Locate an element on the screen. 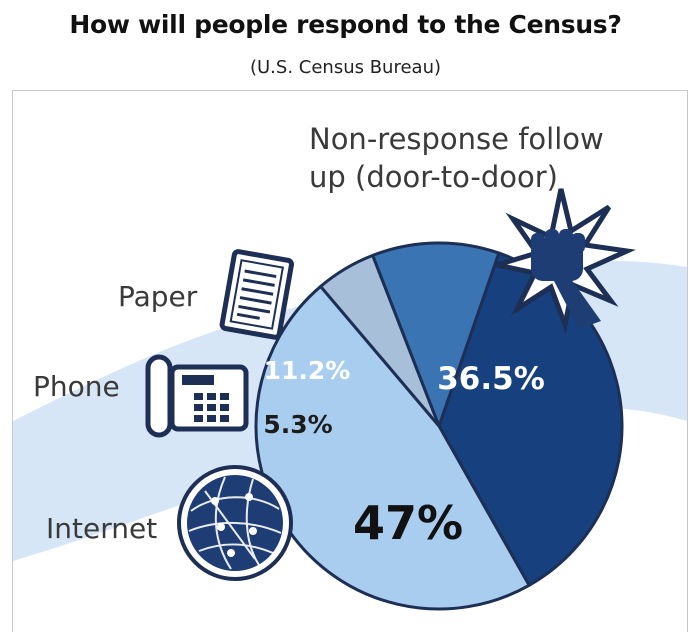 Image resolution: width=691 pixels, height=632 pixels. pie-slice-labels: 36.5% 47% 5.3% 11.2% is located at coordinates (403, 453).